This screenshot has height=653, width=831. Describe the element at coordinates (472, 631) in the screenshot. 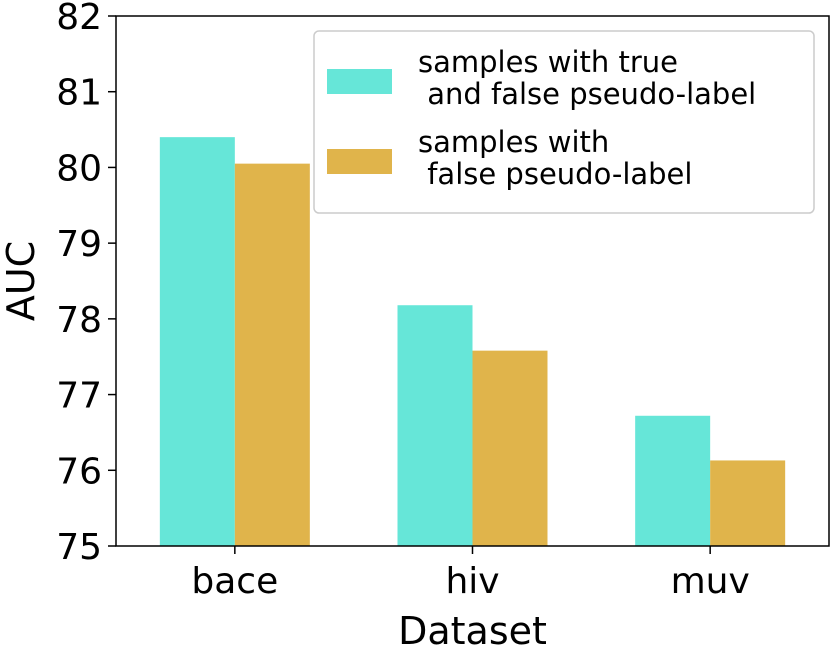

I see `x-axis-title: Dataset` at that location.